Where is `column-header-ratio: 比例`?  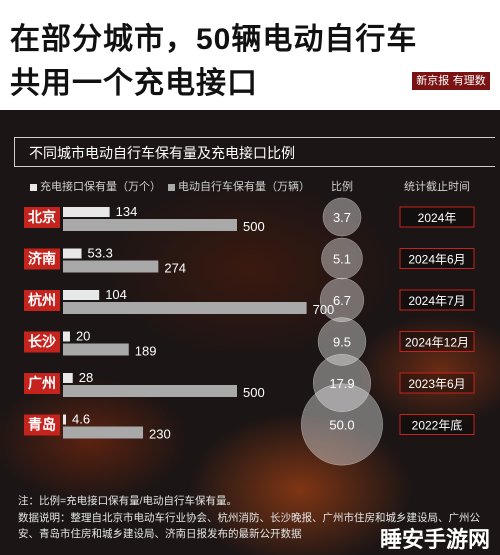 column-header-ratio: 比例 is located at coordinates (342, 187).